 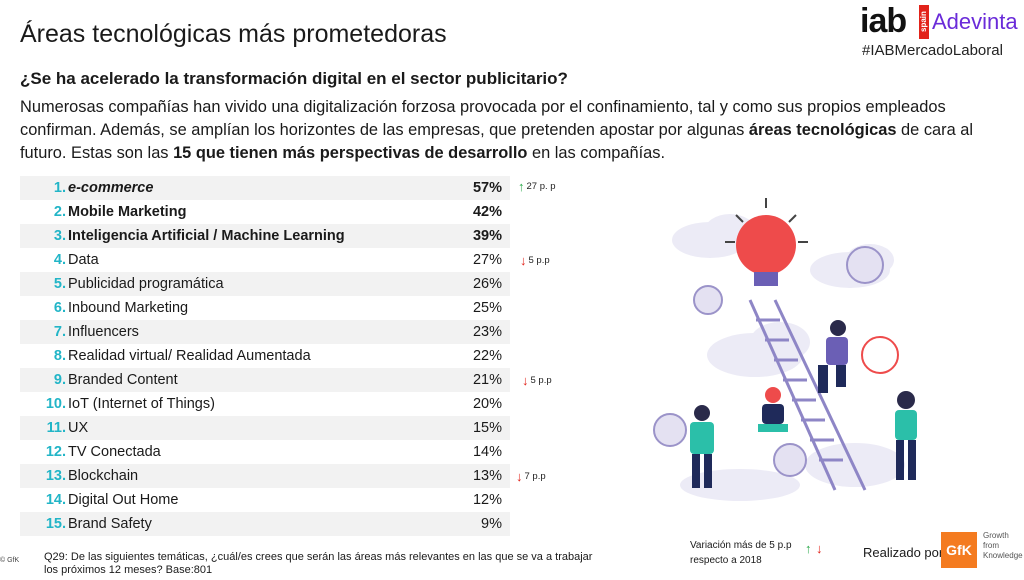 I want to click on table-row: 15. Brand Safety 9%, so click(x=265, y=524).